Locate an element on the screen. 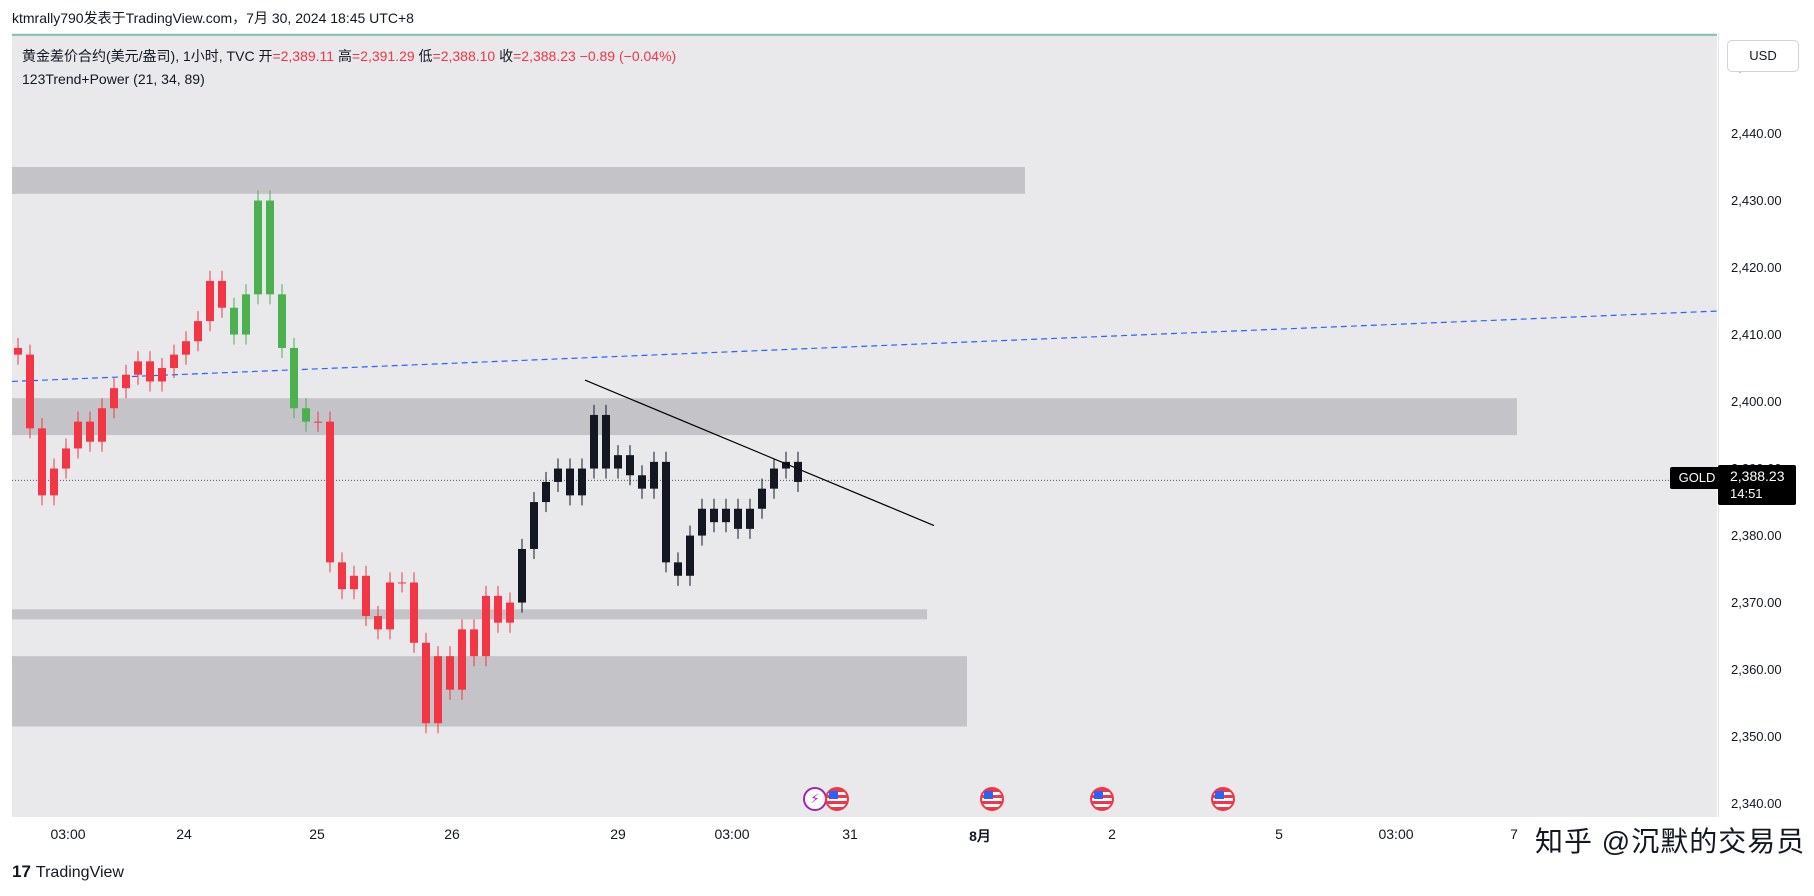  symbol-price-label: GOLD is located at coordinates (1697, 478).